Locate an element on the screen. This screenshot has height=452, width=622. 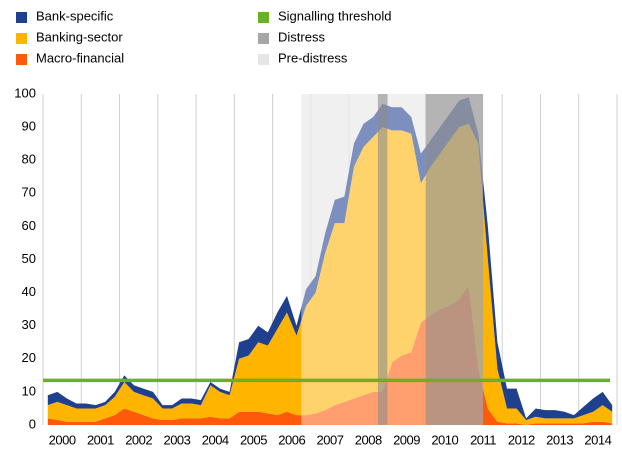
y-tick-label: 0 is located at coordinates (32, 423).